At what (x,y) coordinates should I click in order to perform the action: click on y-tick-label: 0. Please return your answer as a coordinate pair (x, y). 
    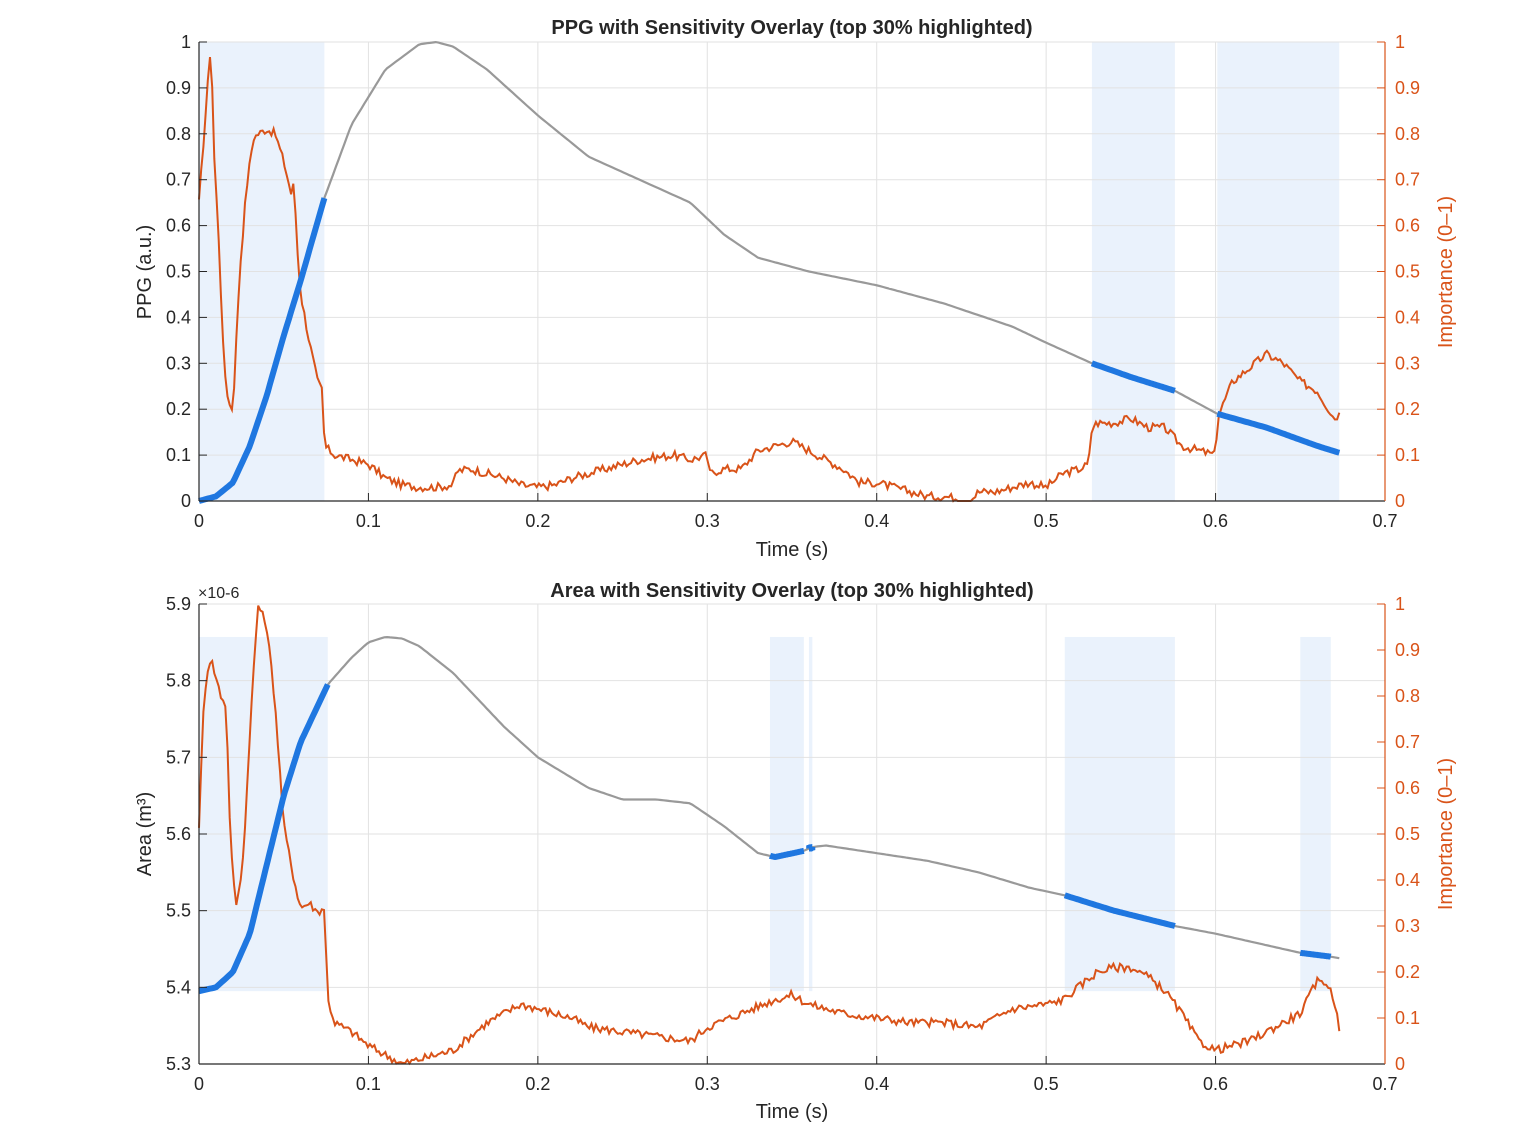
    Looking at the image, I should click on (186, 501).